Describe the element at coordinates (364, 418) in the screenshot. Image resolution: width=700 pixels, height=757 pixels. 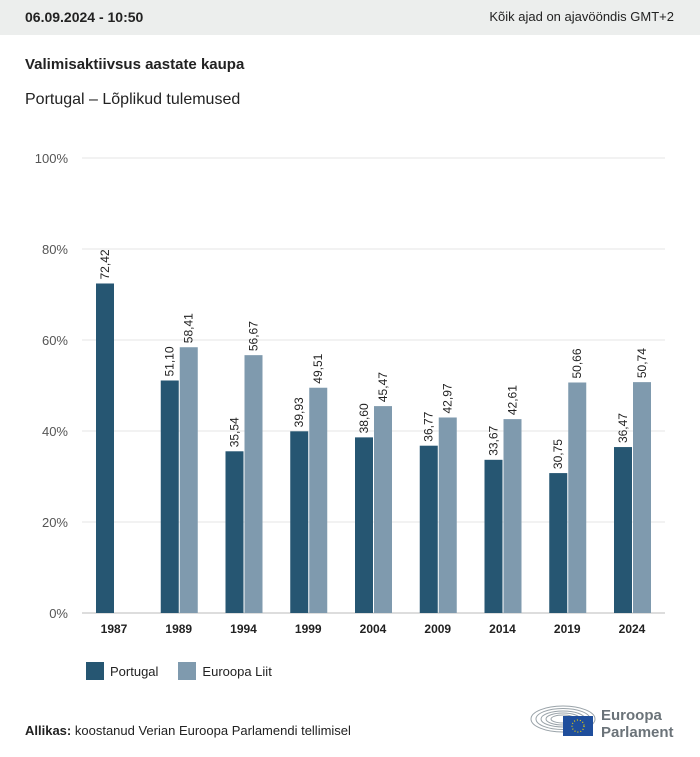
I see `data-label: 38,60` at that location.